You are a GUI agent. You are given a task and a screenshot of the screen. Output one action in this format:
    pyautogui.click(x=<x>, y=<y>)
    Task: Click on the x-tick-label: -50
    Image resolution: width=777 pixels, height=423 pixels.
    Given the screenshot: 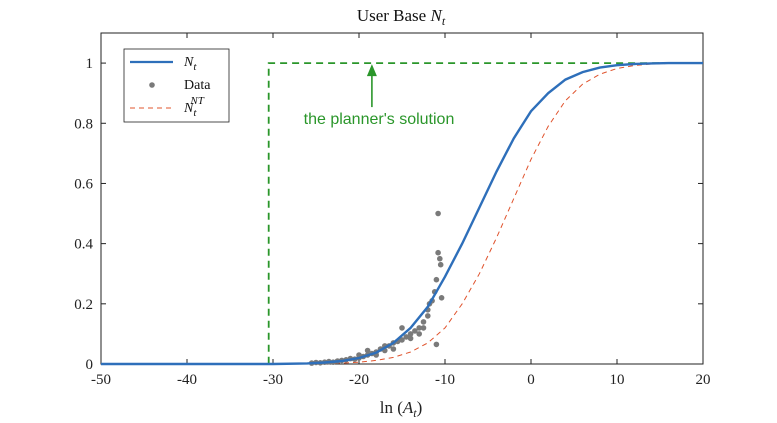 What is the action you would take?
    pyautogui.click(x=101, y=380)
    